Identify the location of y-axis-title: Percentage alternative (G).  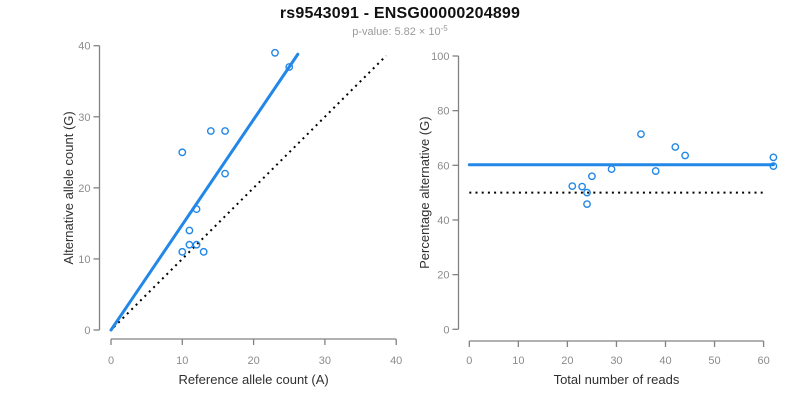
(424, 192).